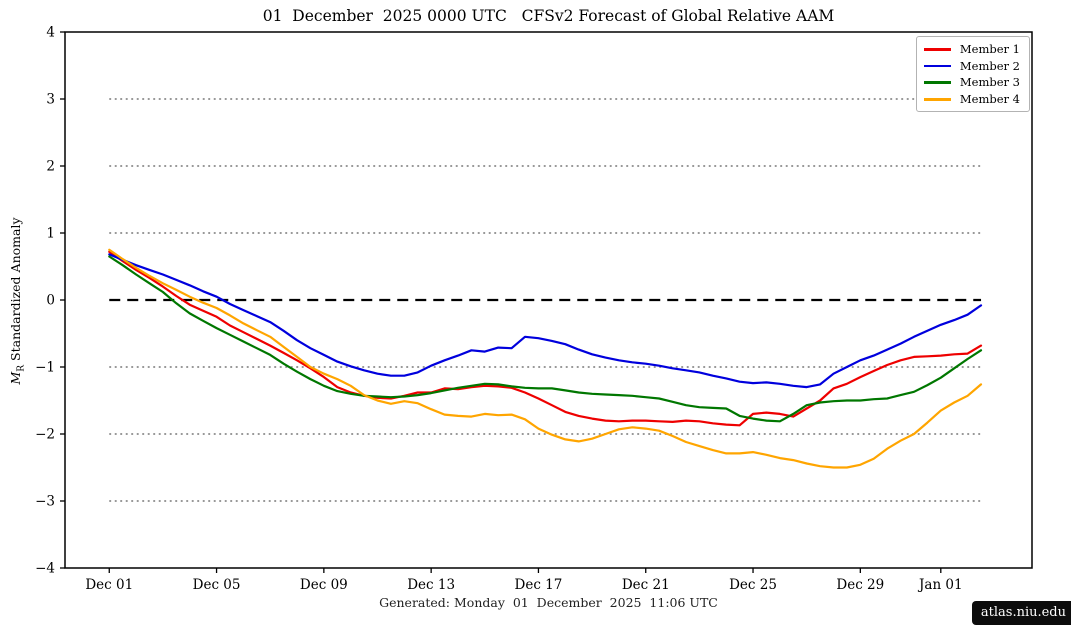  I want to click on x-tick-label: Dec 09, so click(324, 585).